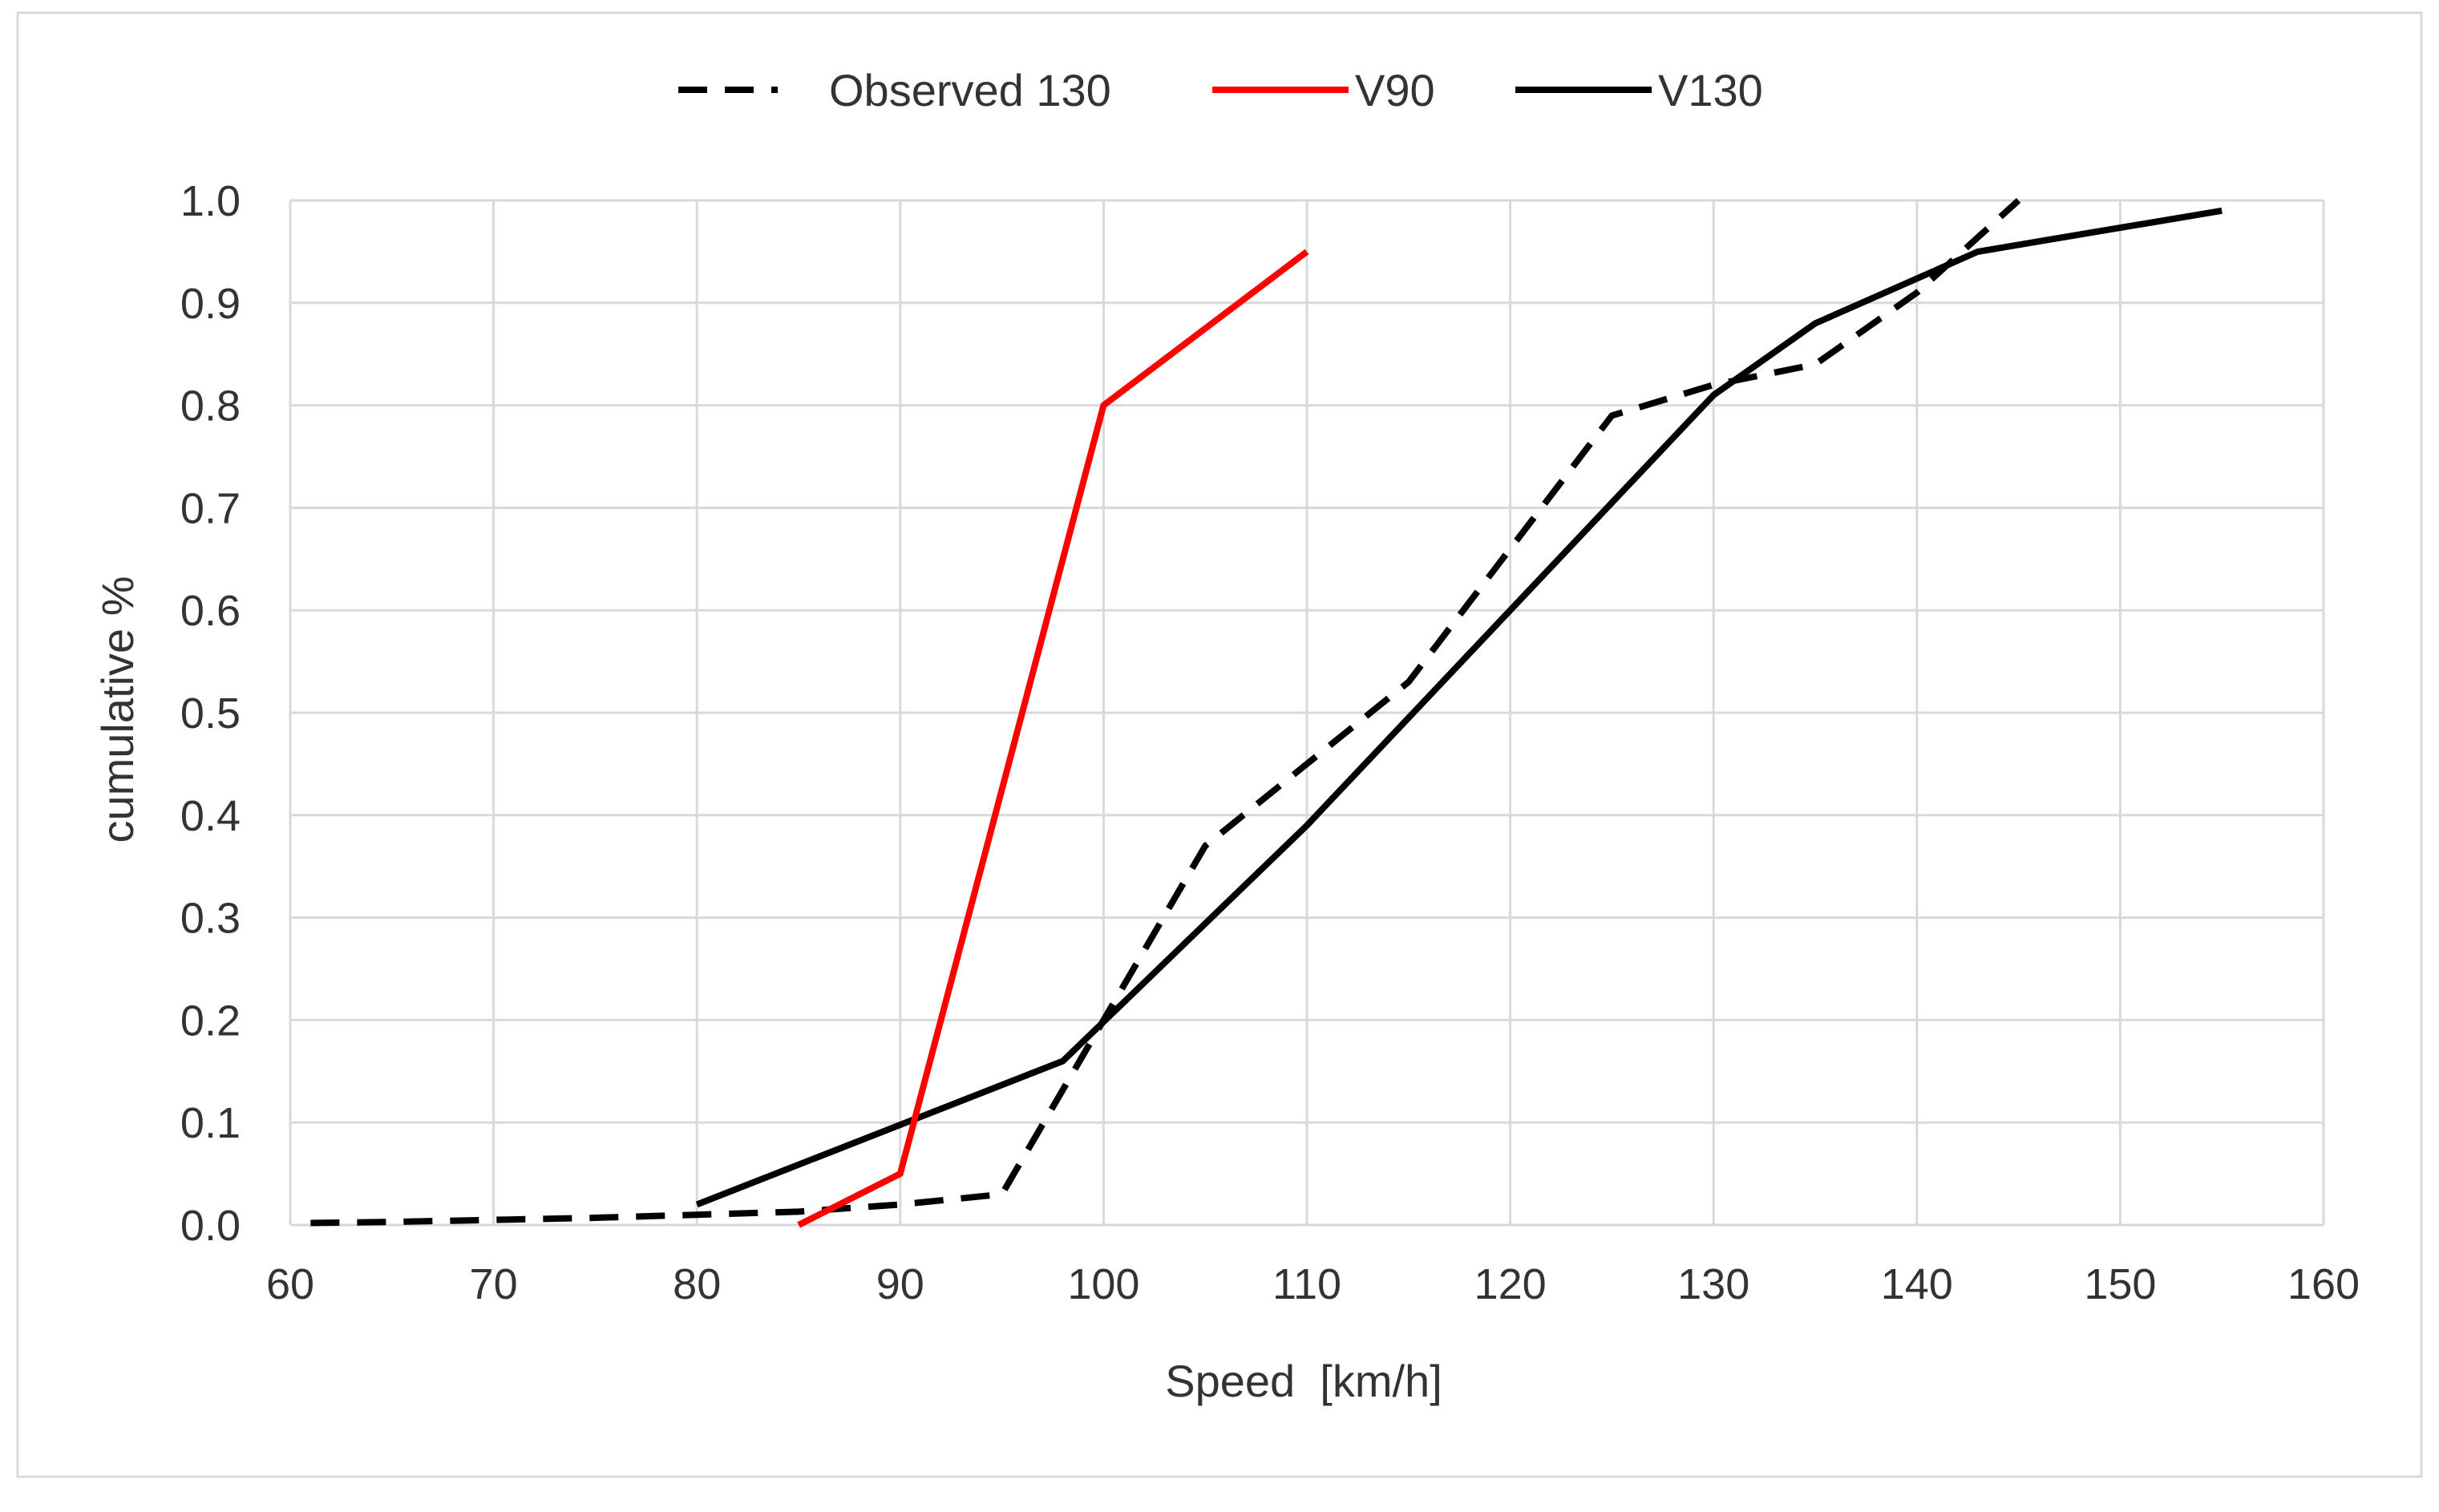  I want to click on x-tick-label: 130, so click(1713, 1284).